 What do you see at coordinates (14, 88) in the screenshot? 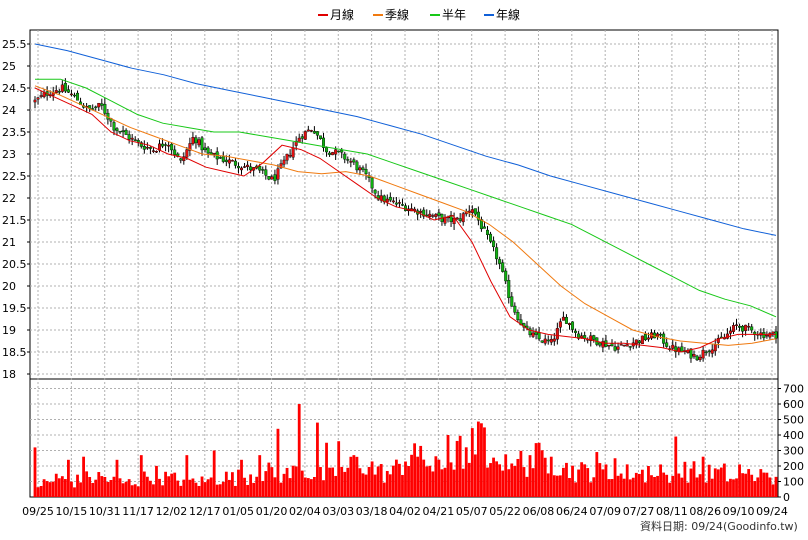
I see `price-tick-label-13: 24.5` at bounding box center [14, 88].